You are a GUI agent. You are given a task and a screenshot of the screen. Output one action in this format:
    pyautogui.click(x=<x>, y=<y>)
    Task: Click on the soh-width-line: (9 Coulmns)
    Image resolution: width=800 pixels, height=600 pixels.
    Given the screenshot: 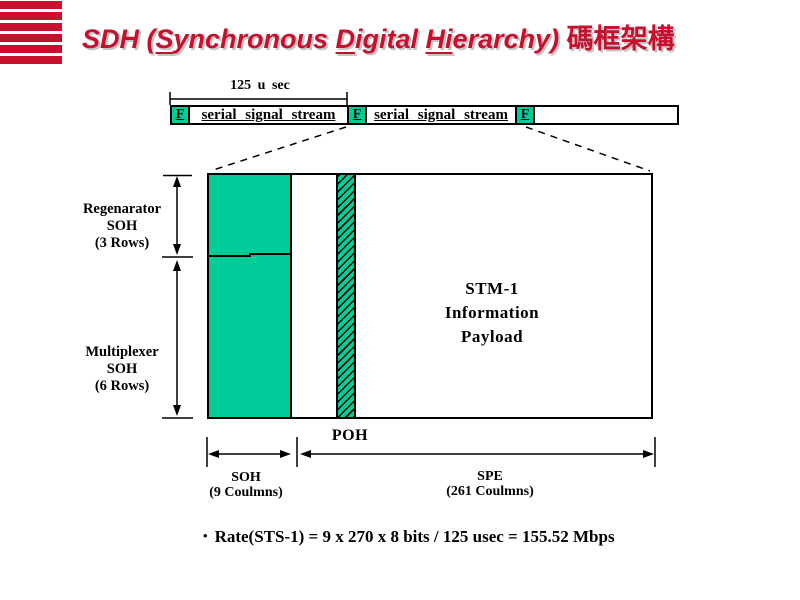 What is the action you would take?
    pyautogui.click(x=246, y=492)
    